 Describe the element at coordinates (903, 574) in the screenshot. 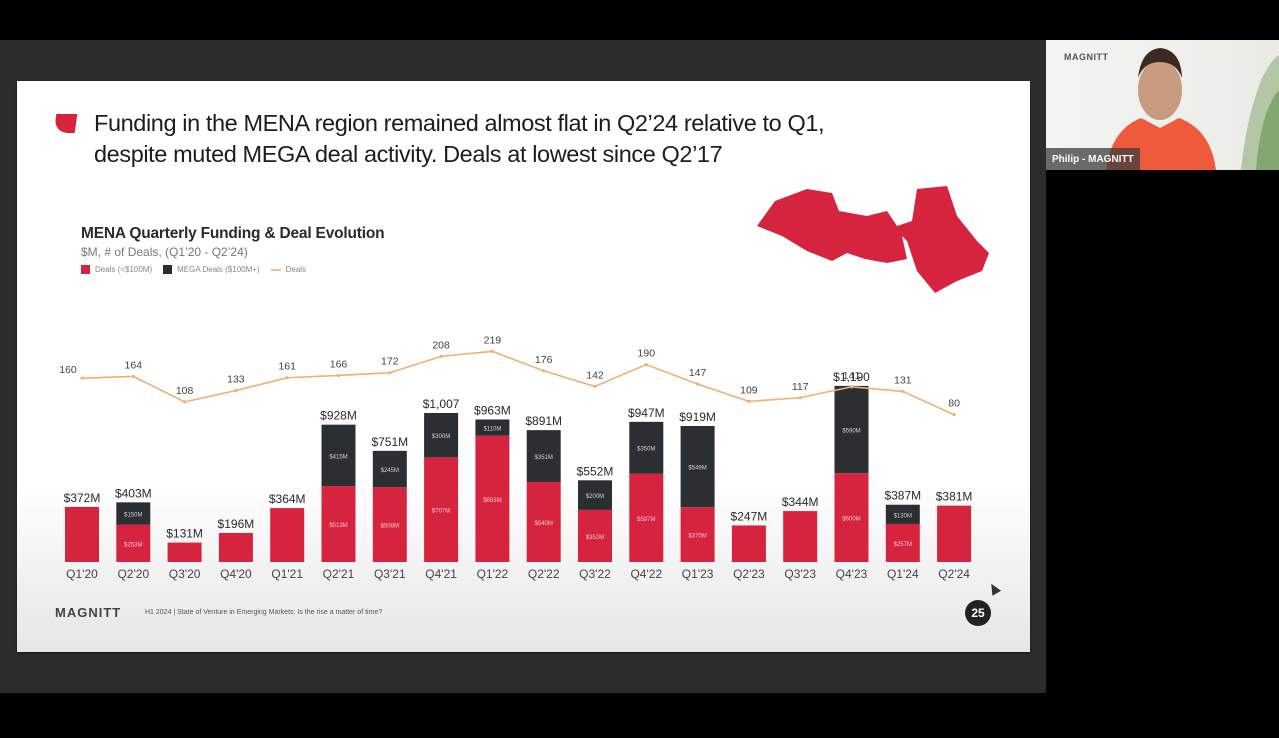

I see `x-axis-tick-label: Q1'24` at that location.